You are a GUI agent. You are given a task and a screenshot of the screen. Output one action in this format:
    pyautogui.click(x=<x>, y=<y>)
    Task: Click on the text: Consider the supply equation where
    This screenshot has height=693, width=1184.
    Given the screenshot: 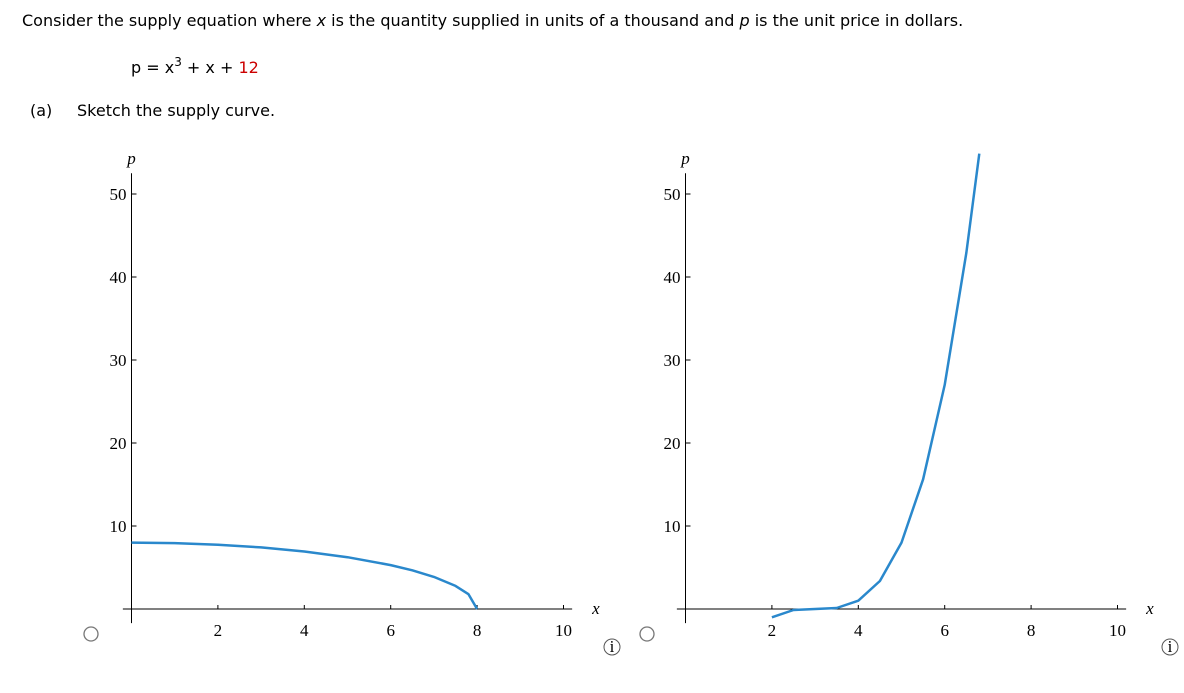 What is the action you would take?
    pyautogui.click(x=169, y=20)
    